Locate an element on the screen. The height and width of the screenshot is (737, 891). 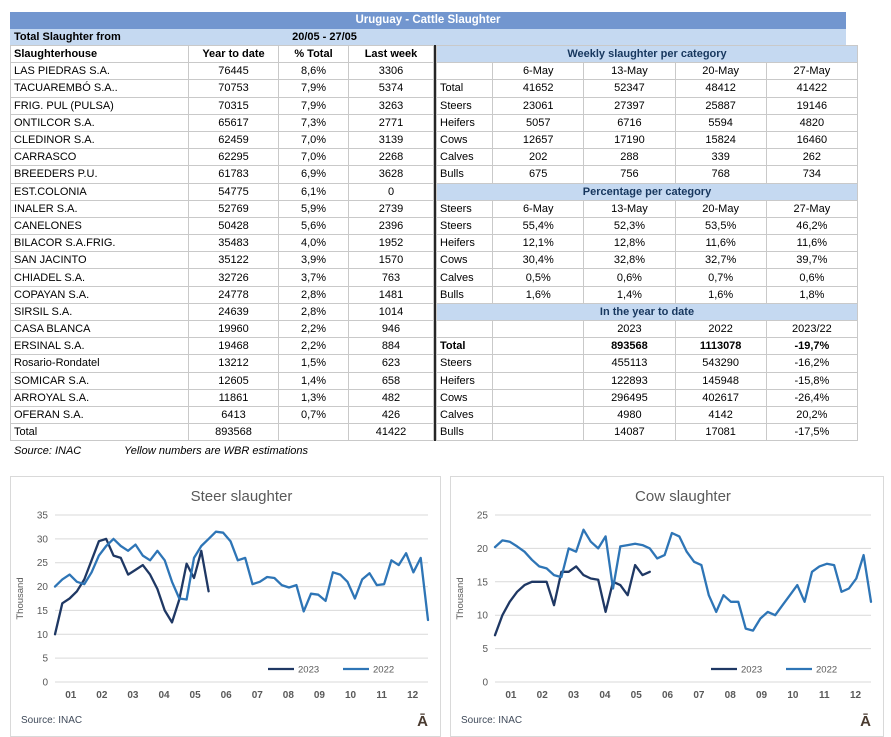
value-cell: 65617 is located at coordinates (233, 122).